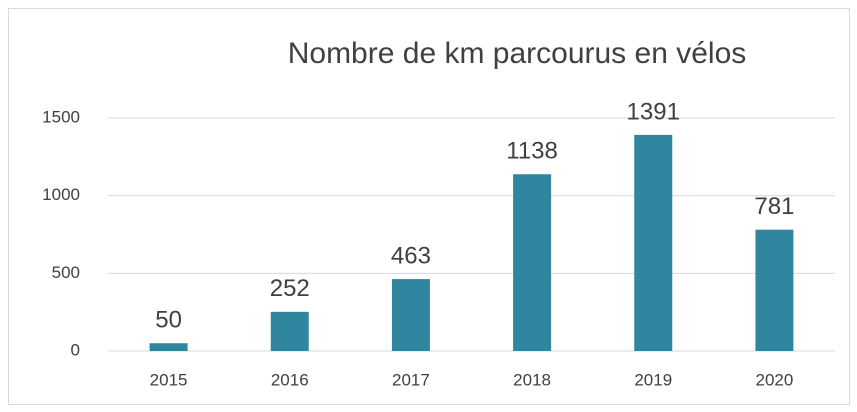 This screenshot has height=412, width=857. I want to click on value-label: 252, so click(290, 288).